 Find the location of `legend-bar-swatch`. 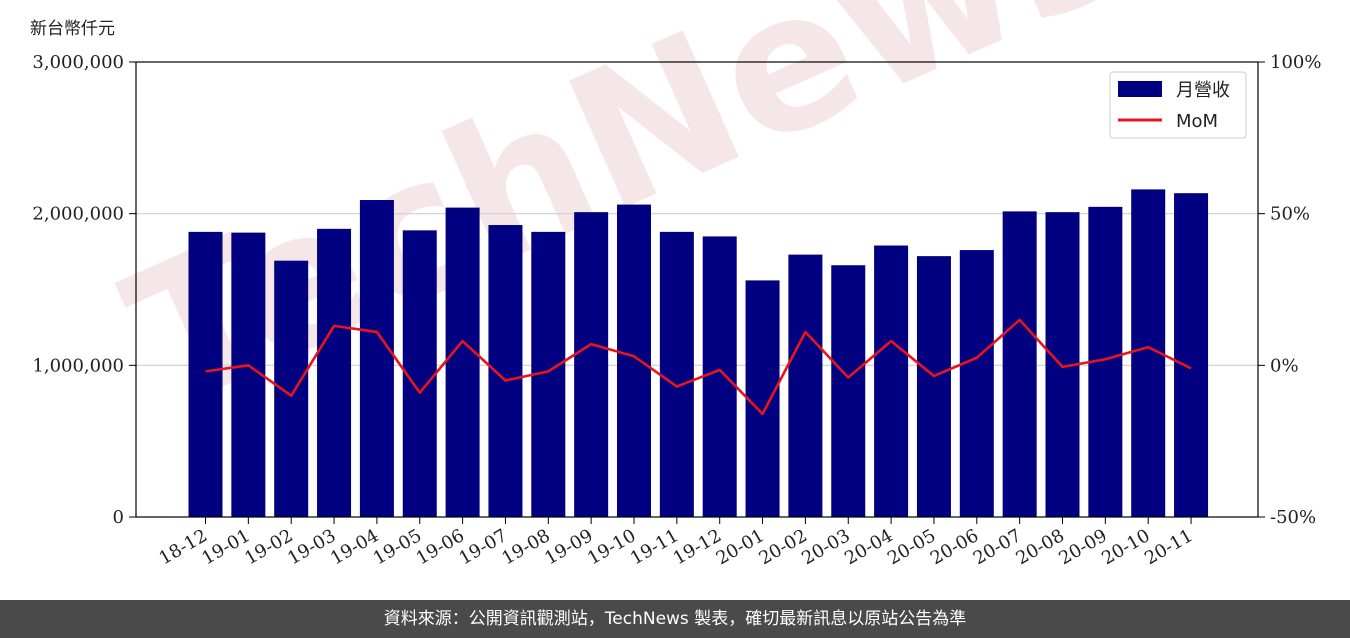

legend-bar-swatch is located at coordinates (1140, 89).